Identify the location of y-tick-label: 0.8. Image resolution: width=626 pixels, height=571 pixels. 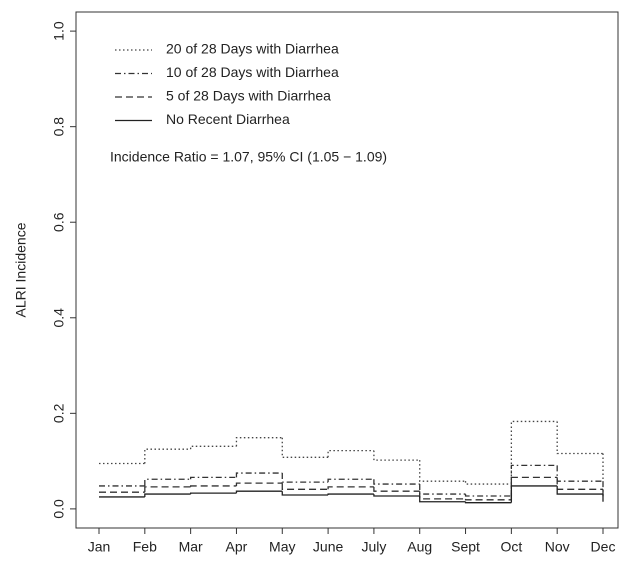
(59, 127).